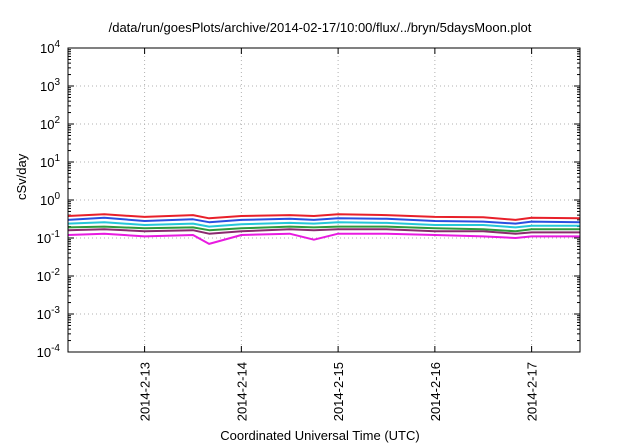  I want to click on x-tick-label: 2014-2-15, so click(338, 391).